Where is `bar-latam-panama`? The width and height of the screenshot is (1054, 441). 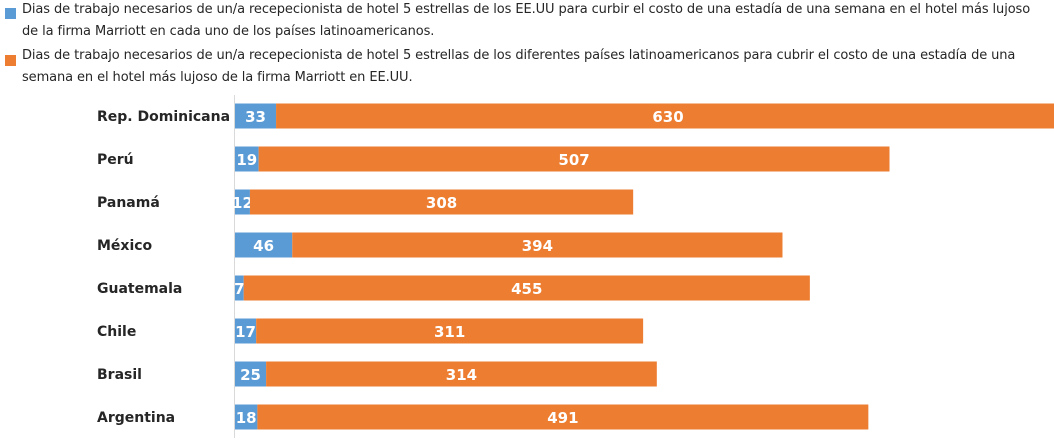
bar-latam-panama is located at coordinates (441, 202).